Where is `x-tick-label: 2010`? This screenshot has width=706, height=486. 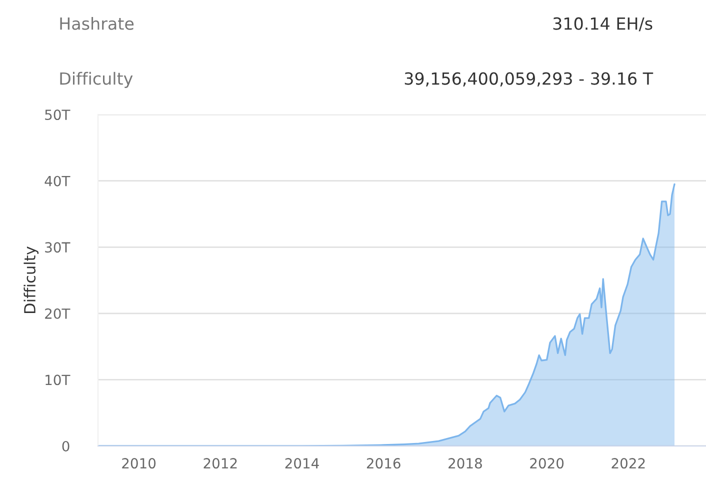 x-tick-label: 2010 is located at coordinates (139, 463).